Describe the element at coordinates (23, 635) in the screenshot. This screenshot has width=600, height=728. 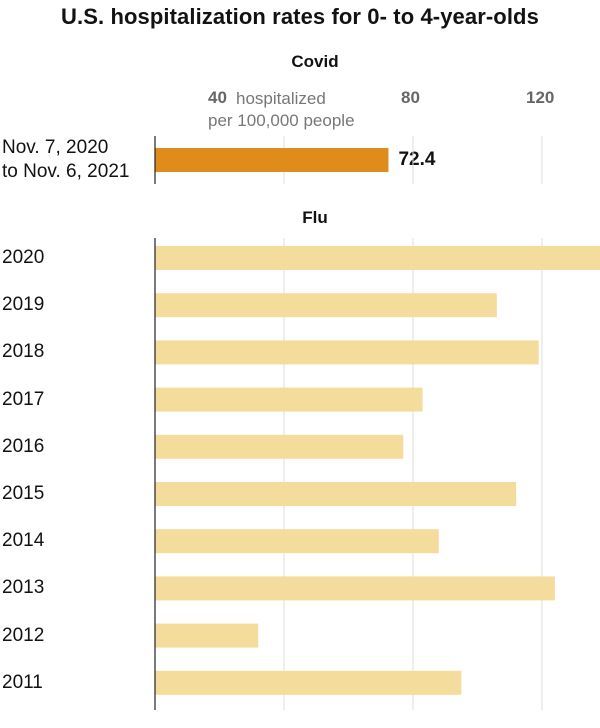
I see `flu-category-label-2012: 2012` at that location.